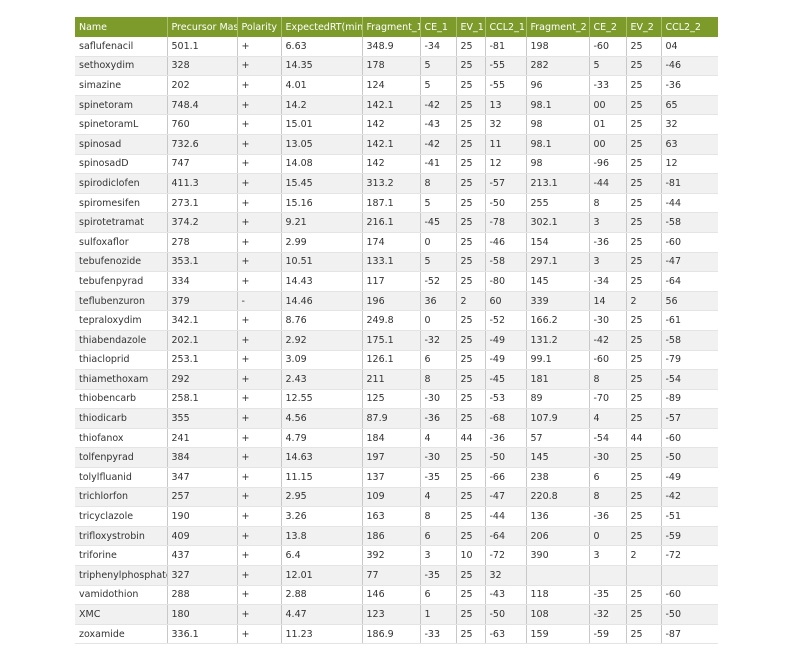 The height and width of the screenshot is (672, 800). What do you see at coordinates (202, 27) in the screenshot?
I see `column-header: Precursor Mass` at bounding box center [202, 27].